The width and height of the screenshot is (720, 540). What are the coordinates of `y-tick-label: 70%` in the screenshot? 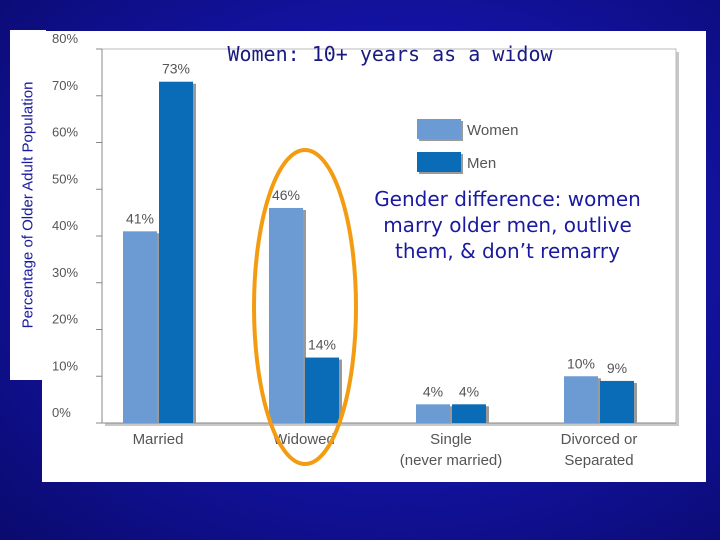 It's located at (65, 85).